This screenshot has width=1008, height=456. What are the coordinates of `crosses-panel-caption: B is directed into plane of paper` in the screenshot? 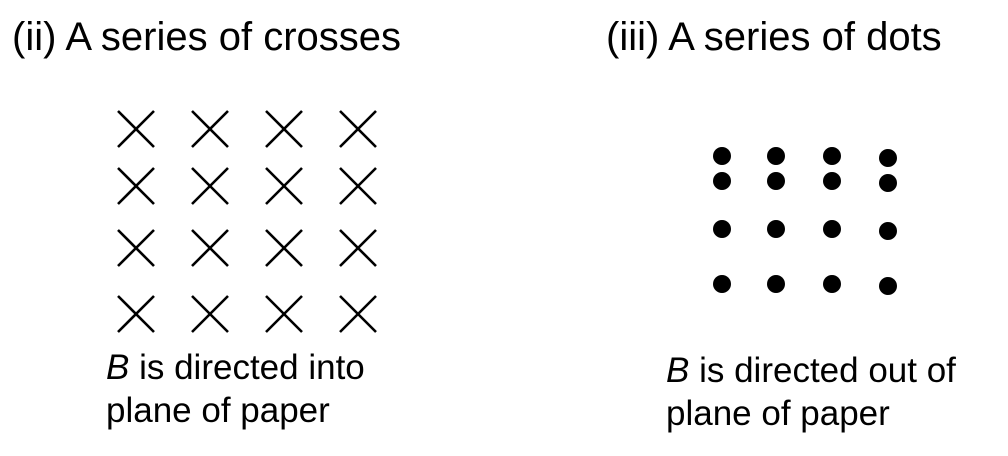 It's located at (235, 389).